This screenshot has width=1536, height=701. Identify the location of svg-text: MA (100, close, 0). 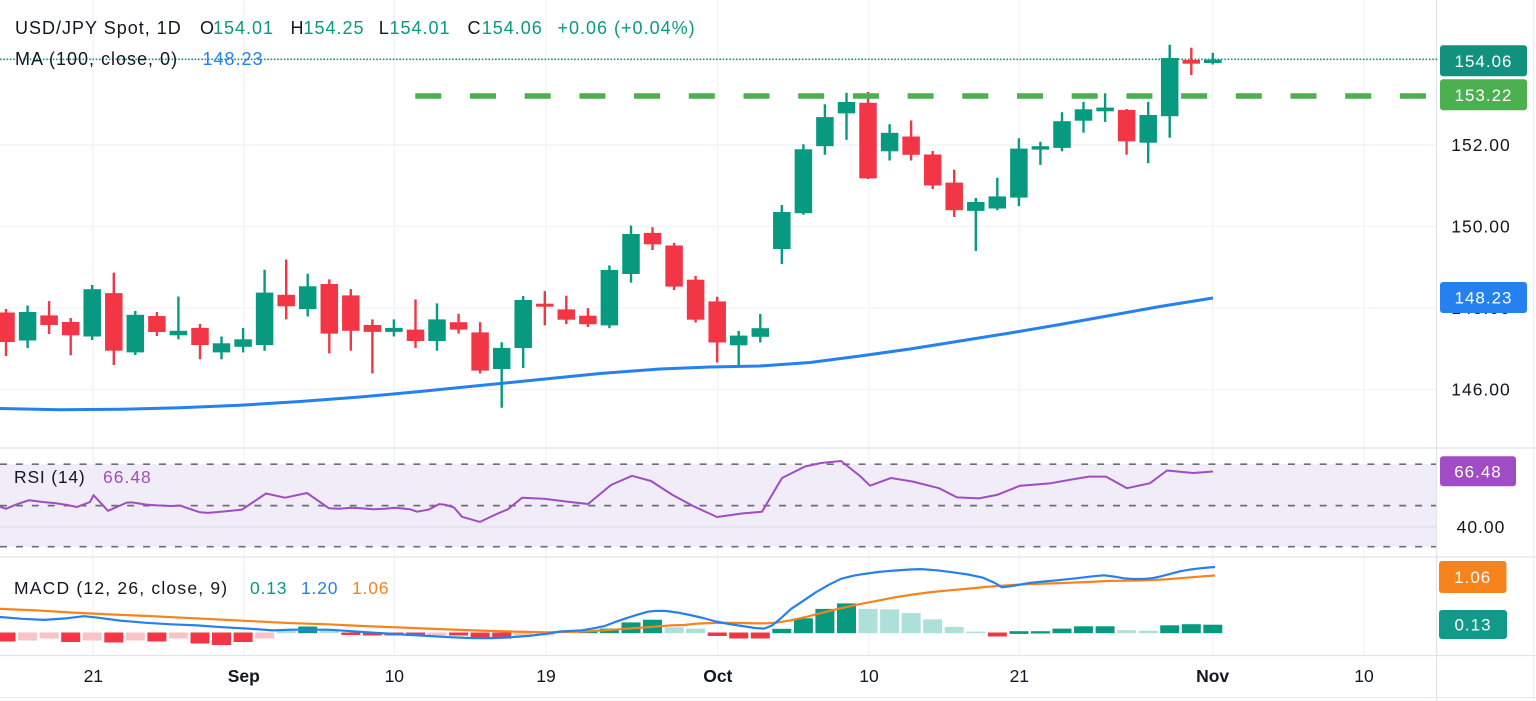
(96, 59).